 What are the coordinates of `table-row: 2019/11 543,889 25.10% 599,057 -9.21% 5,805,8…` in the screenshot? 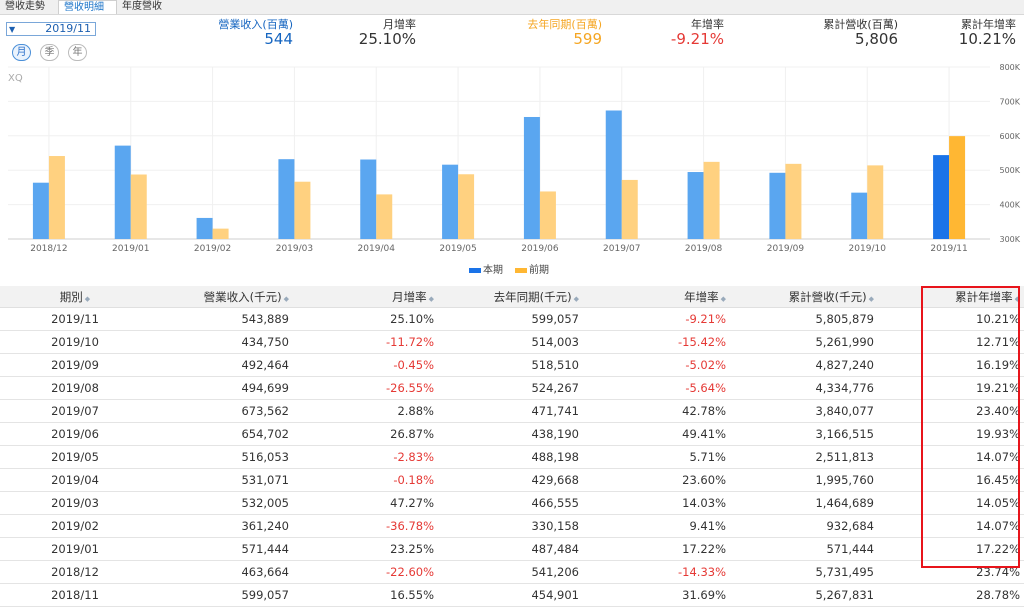 It's located at (512, 319).